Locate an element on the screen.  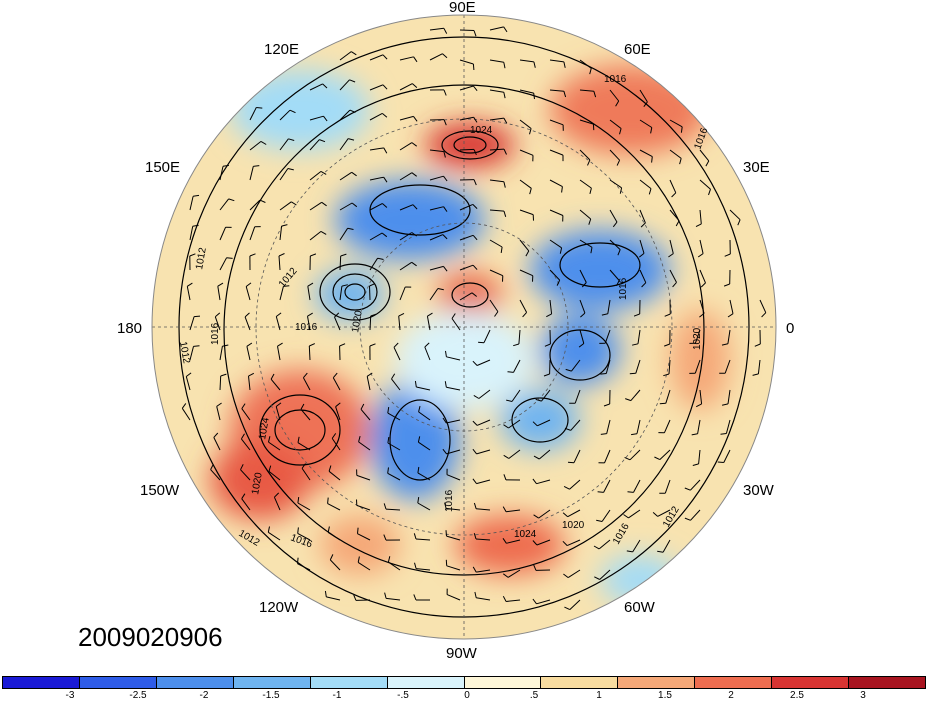
colorbar-label: -3 is located at coordinates (70, 695).